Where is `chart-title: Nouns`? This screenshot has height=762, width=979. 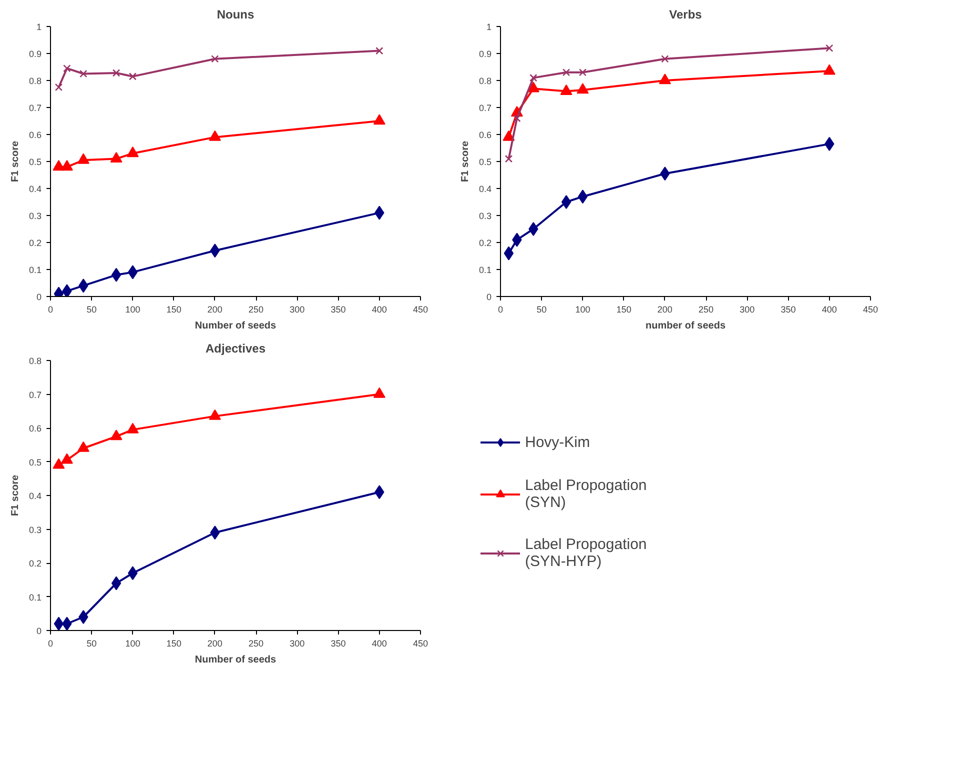 chart-title: Nouns is located at coordinates (235, 15).